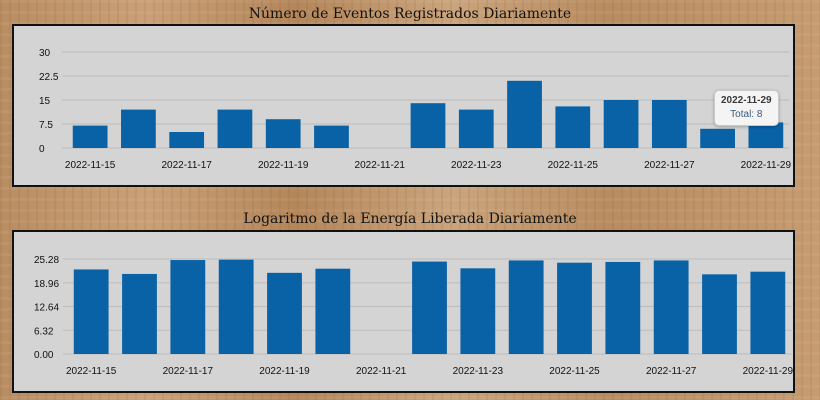  Describe the element at coordinates (44, 331) in the screenshot. I see `y-tick-label: 6.32` at that location.